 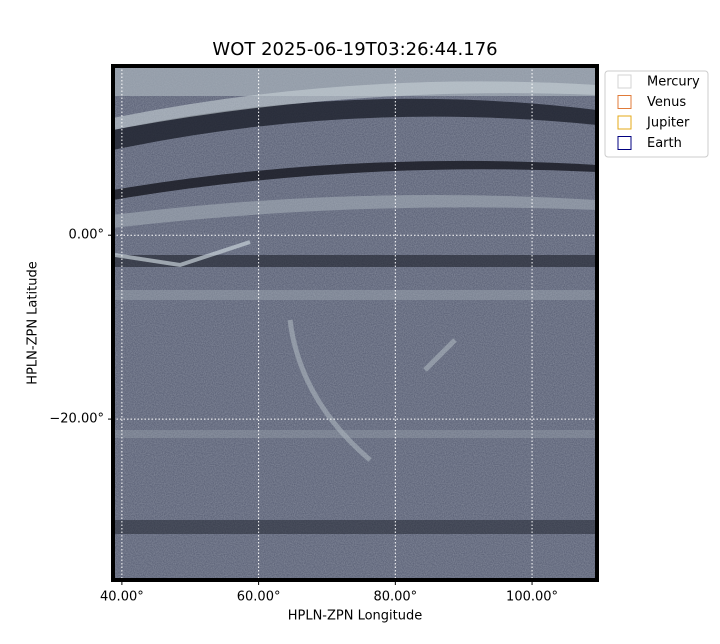 What do you see at coordinates (666, 102) in the screenshot?
I see `legend-label: Venus` at bounding box center [666, 102].